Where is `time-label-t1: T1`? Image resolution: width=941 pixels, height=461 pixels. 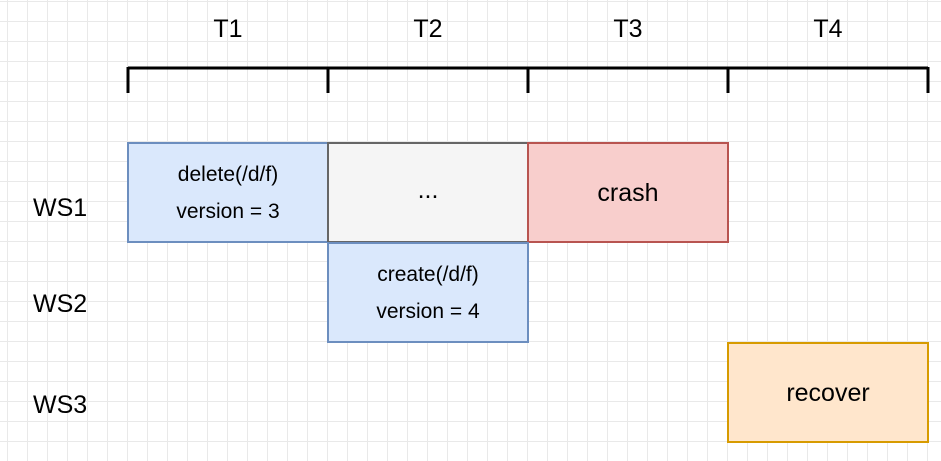 time-label-t1: T1 is located at coordinates (228, 29).